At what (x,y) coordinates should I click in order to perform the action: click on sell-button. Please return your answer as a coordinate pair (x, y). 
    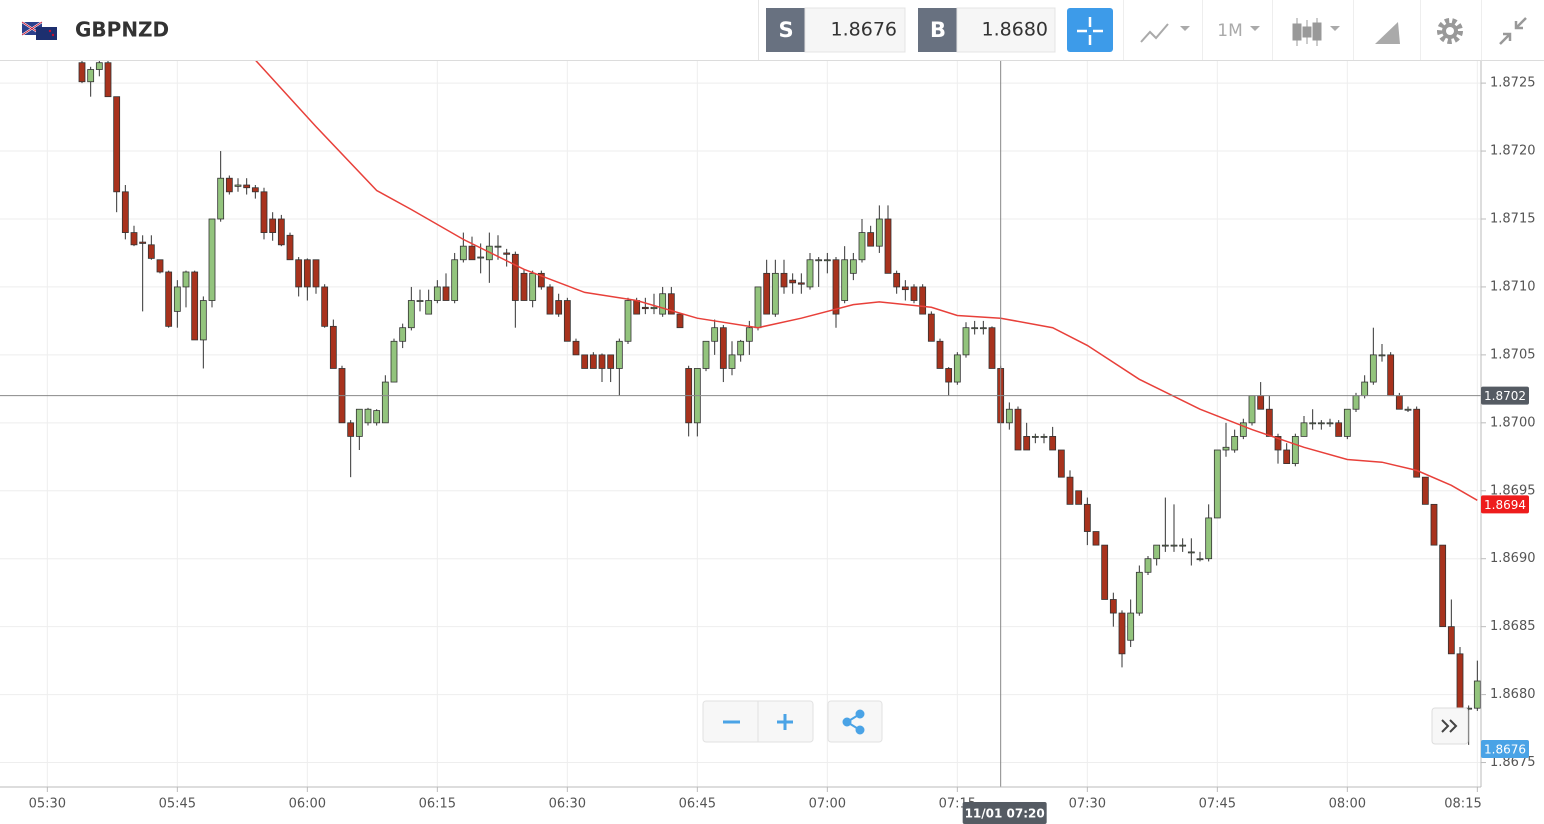
    Looking at the image, I should click on (785, 30).